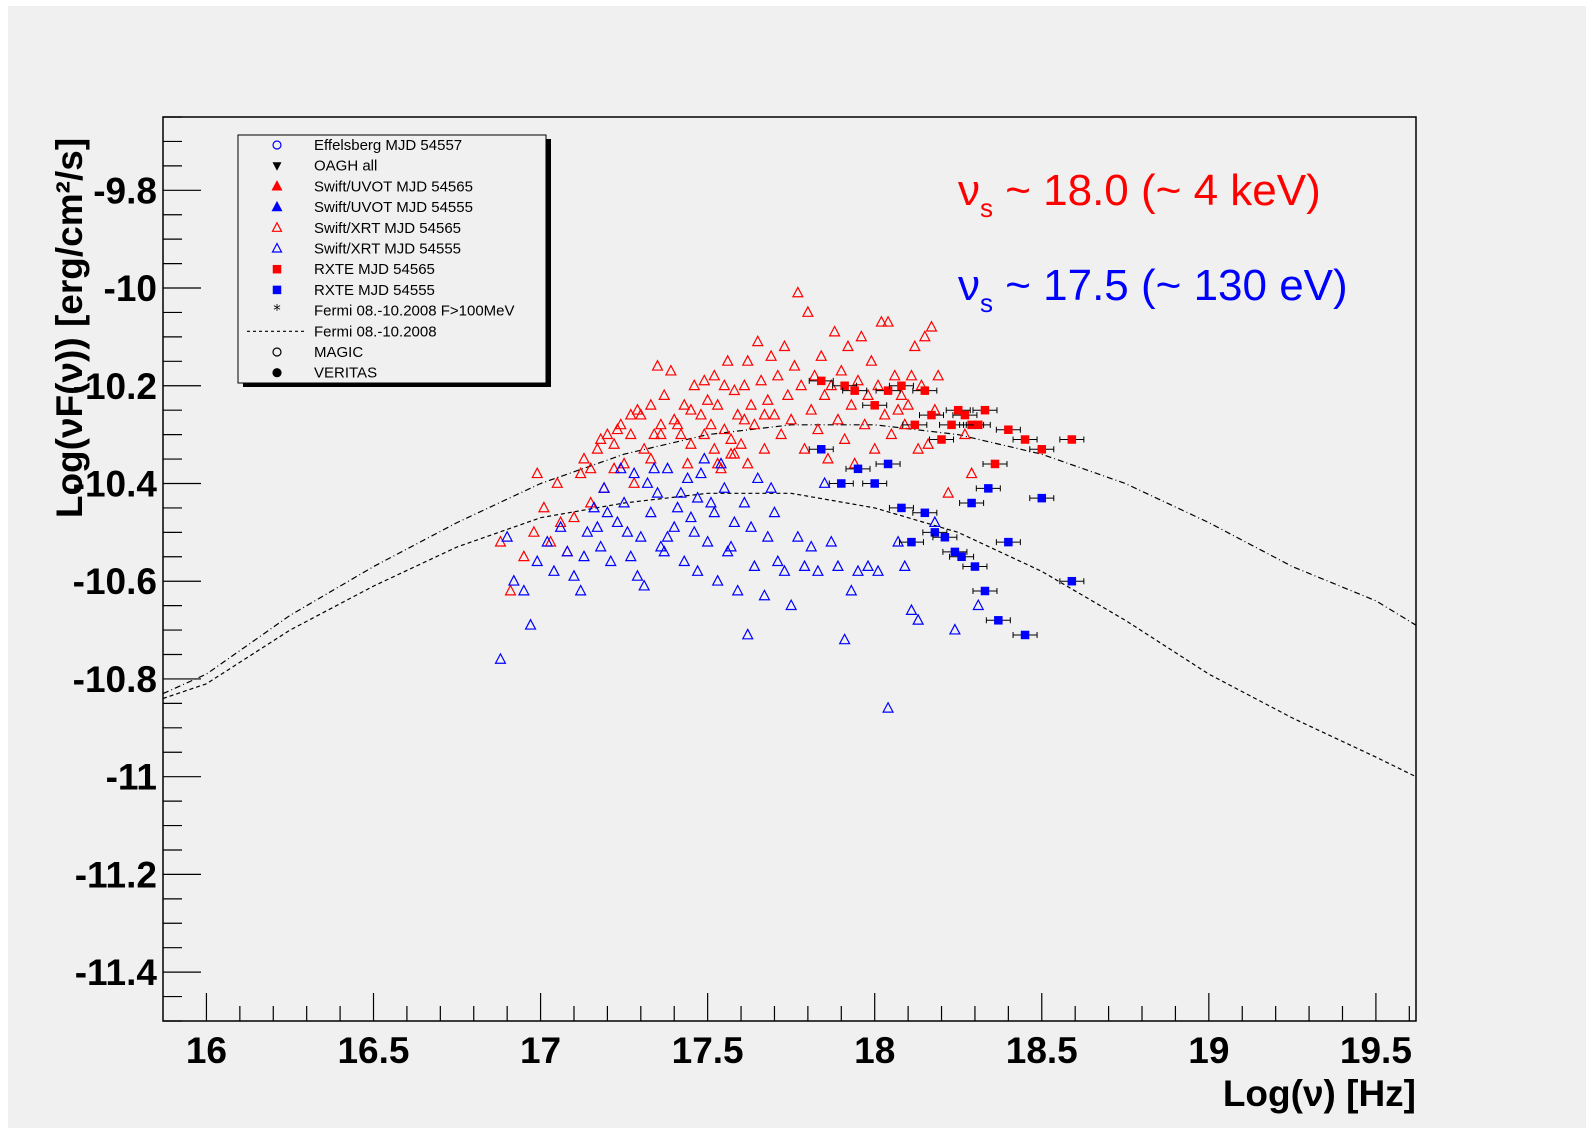 The height and width of the screenshot is (1142, 1586). I want to click on legend-entry-label: Swift/XRT MJD 54565, so click(387, 228).